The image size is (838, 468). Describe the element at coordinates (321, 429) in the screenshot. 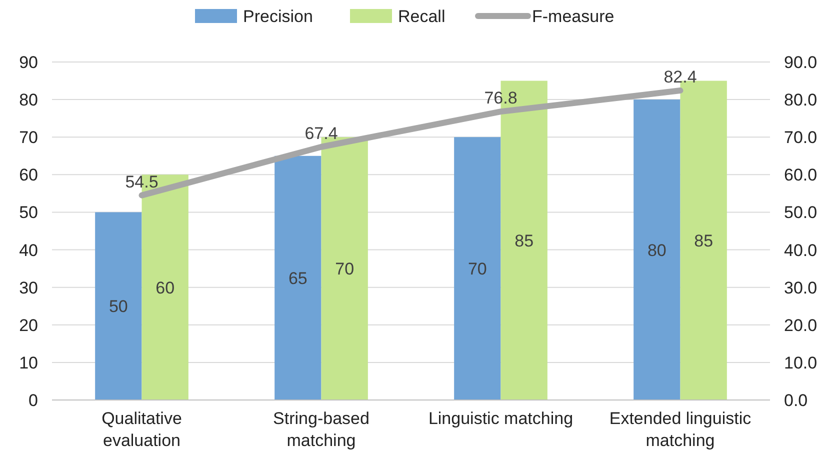

I see `x-tick-label: String-based matching` at that location.